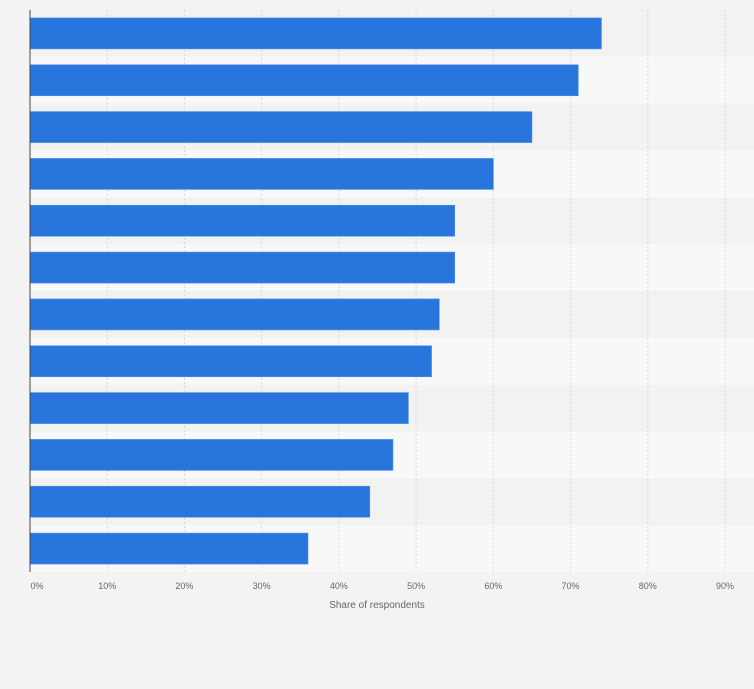 The width and height of the screenshot is (754, 689). I want to click on x-tick-label: 20%, so click(184, 586).